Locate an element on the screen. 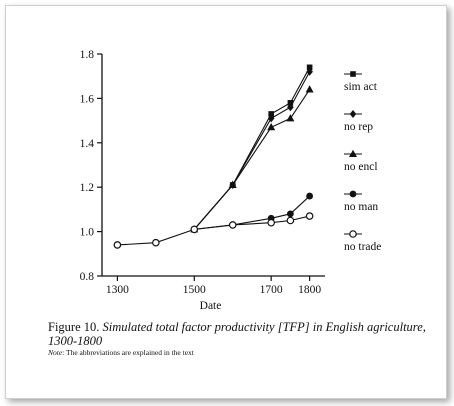 Image resolution: width=454 pixels, height=406 pixels. series-line-no-encl is located at coordinates (252, 159).